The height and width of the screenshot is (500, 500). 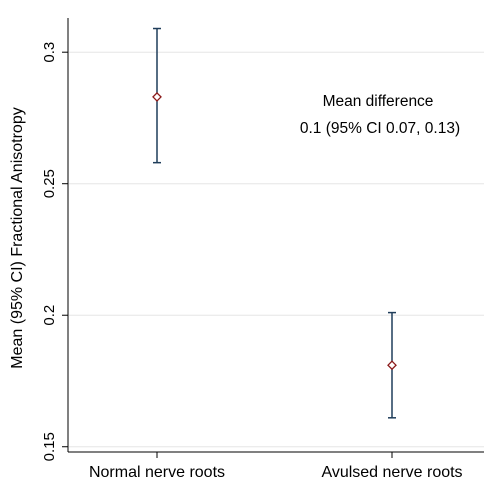 What do you see at coordinates (17, 237) in the screenshot?
I see `y-axis-title: Mean (95% CI) Fractional Anisotropy` at bounding box center [17, 237].